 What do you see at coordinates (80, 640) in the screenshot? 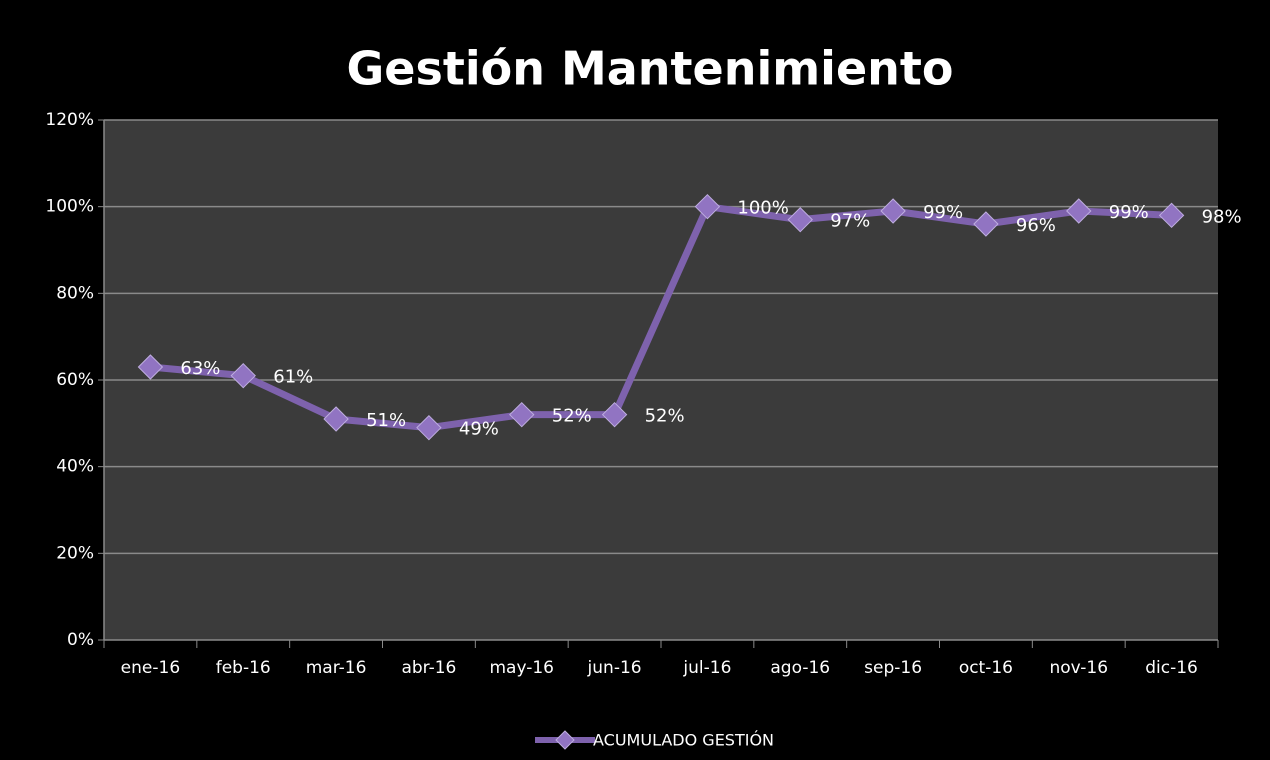
I see `y-tick-label: 0%` at bounding box center [80, 640].